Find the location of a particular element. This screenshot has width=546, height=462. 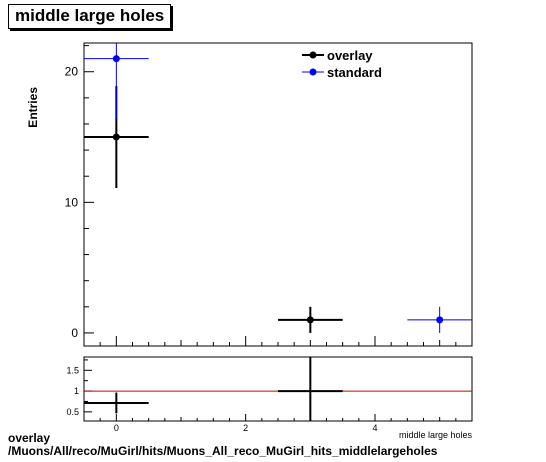

x-tick-label: 0 is located at coordinates (116, 428).